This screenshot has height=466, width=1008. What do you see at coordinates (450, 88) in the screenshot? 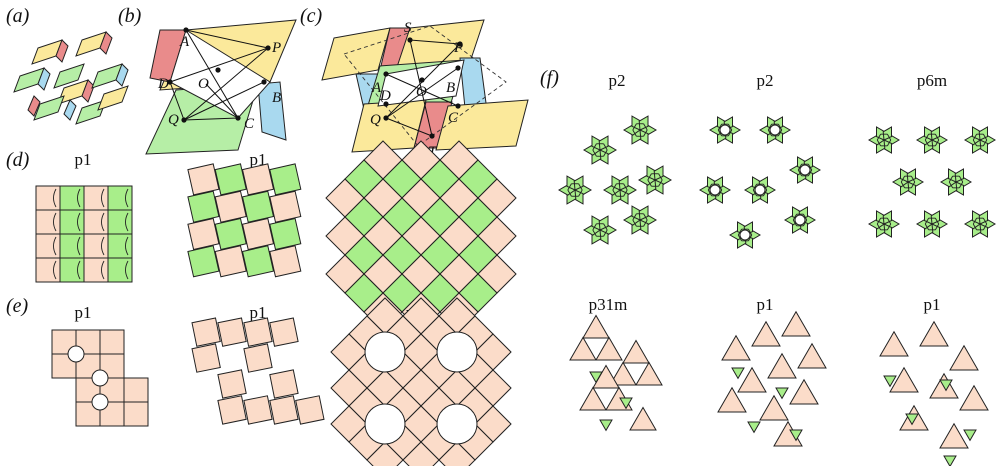
I see `point-B: B` at bounding box center [450, 88].